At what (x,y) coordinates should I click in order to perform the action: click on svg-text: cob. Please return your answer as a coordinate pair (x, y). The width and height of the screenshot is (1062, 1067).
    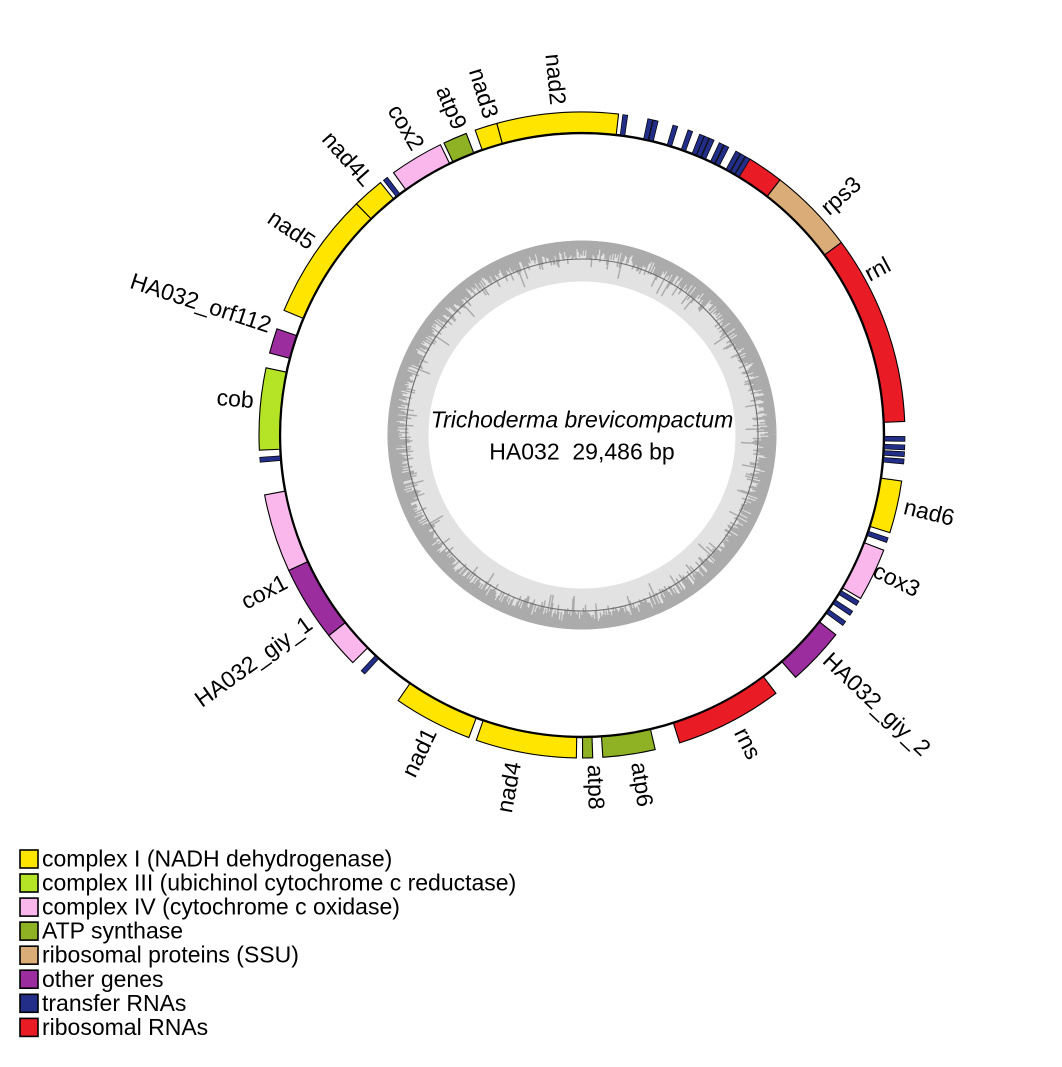
    Looking at the image, I should click on (235, 398).